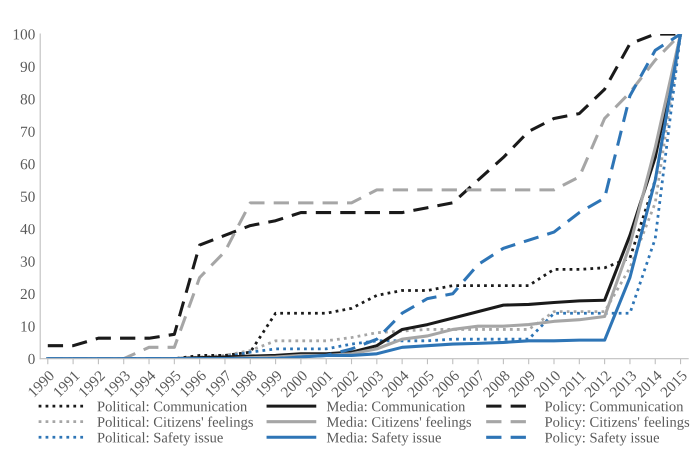 The width and height of the screenshot is (693, 454). I want to click on legend-label: Political: Communication, so click(172, 406).